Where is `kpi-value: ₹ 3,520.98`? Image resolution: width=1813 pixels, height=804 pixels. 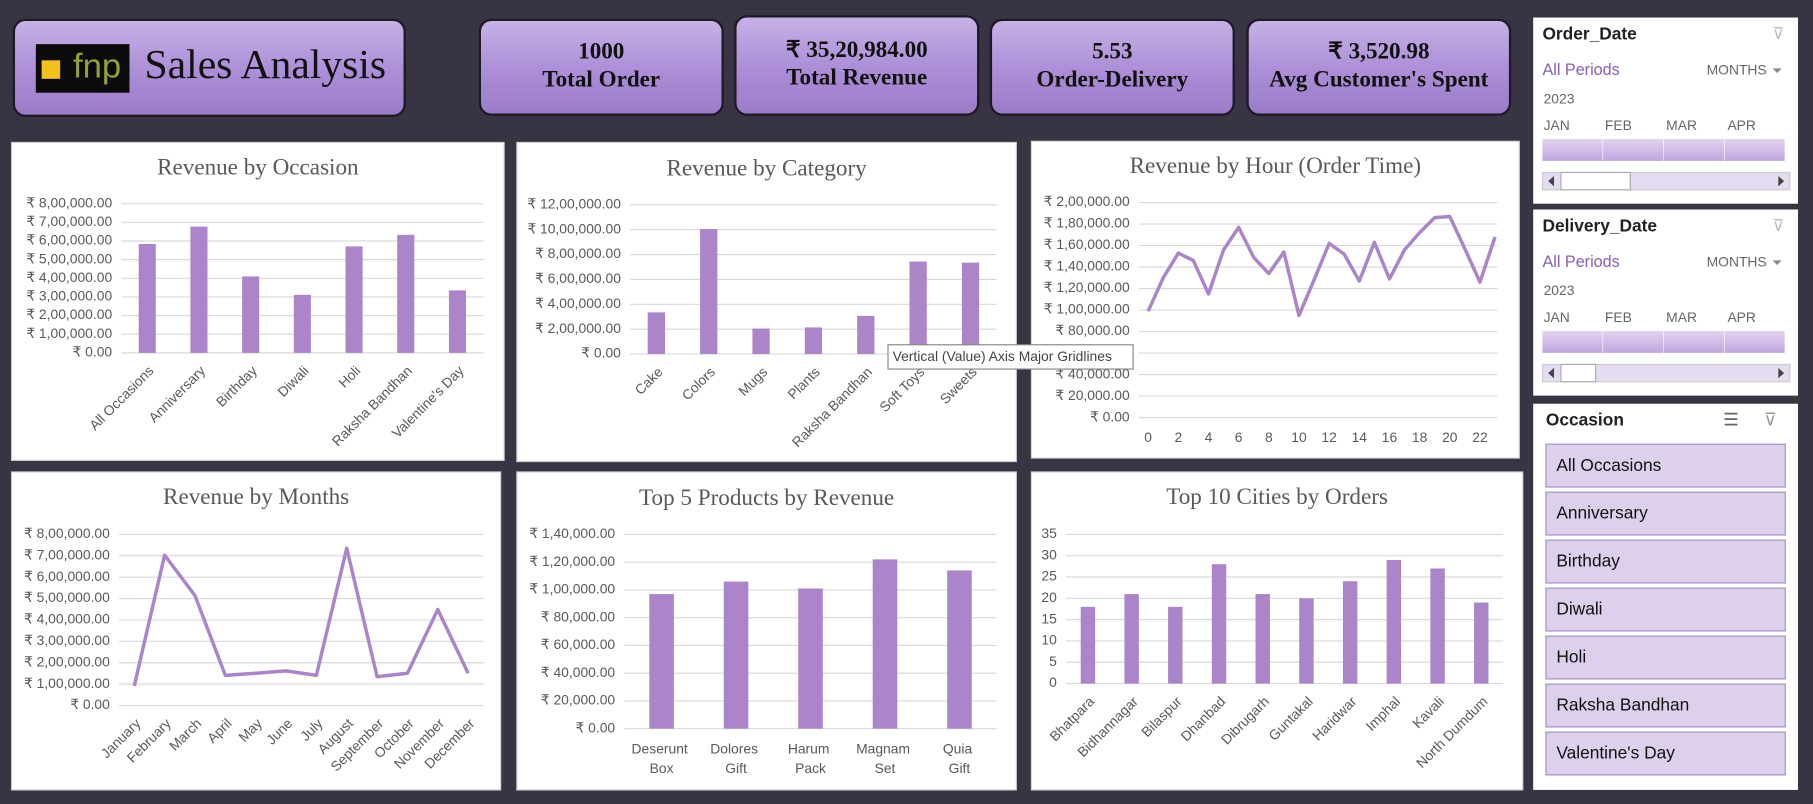 kpi-value: ₹ 3,520.98 is located at coordinates (1378, 52).